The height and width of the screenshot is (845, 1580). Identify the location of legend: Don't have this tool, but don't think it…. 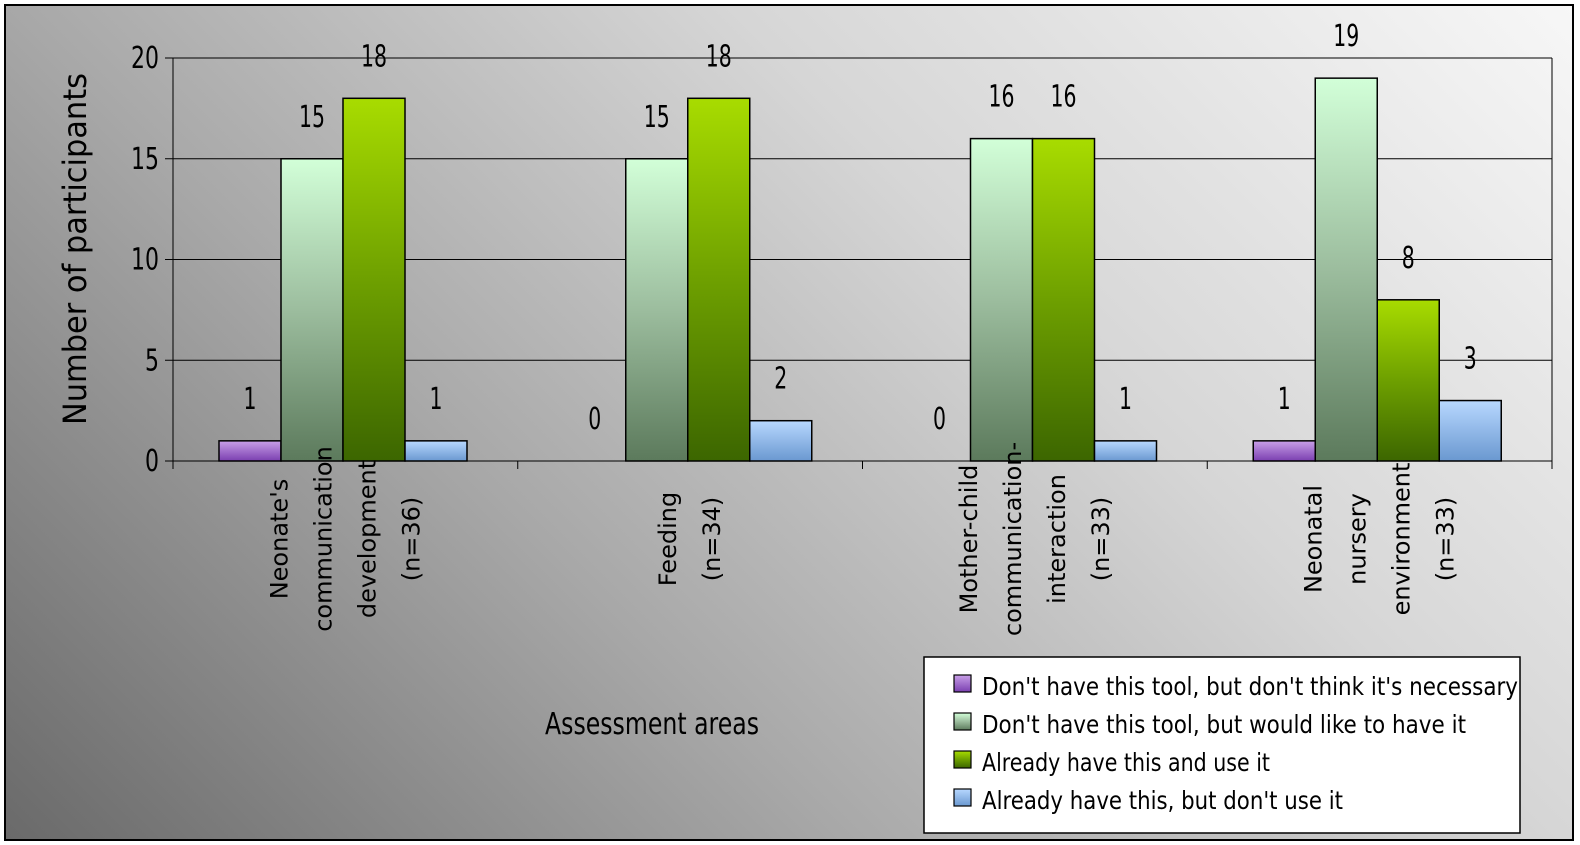
(1222, 745).